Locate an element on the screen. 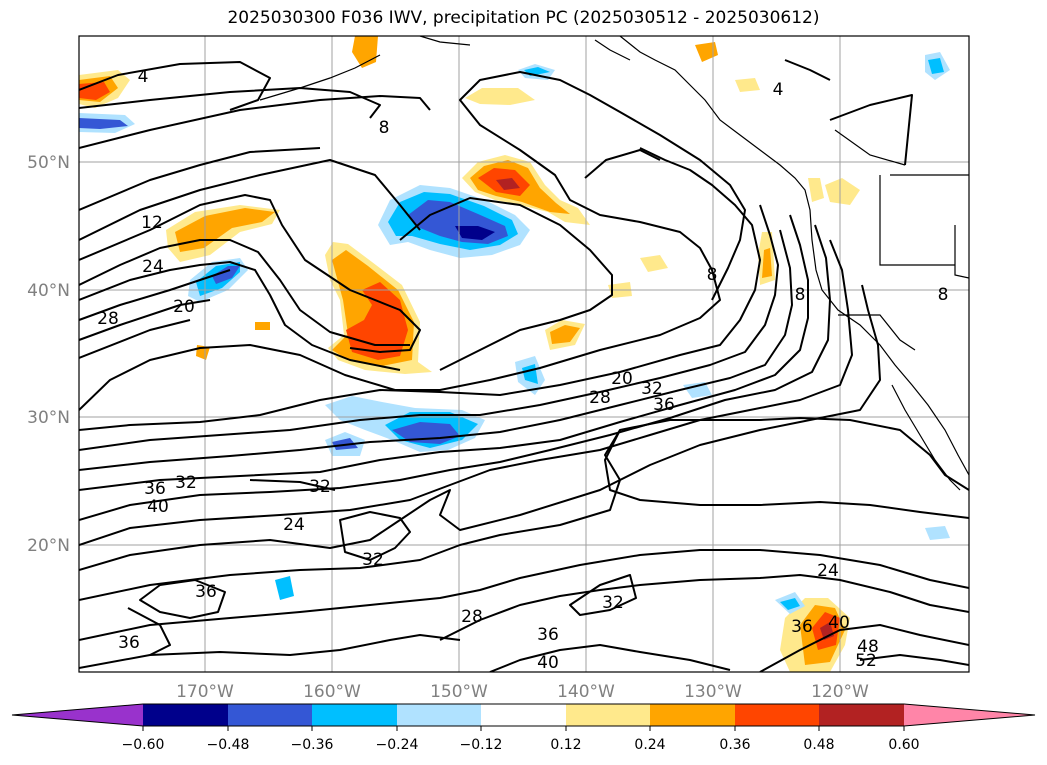 This screenshot has width=1047, height=765. colorbar-tick-label: 0.24 is located at coordinates (649, 745).